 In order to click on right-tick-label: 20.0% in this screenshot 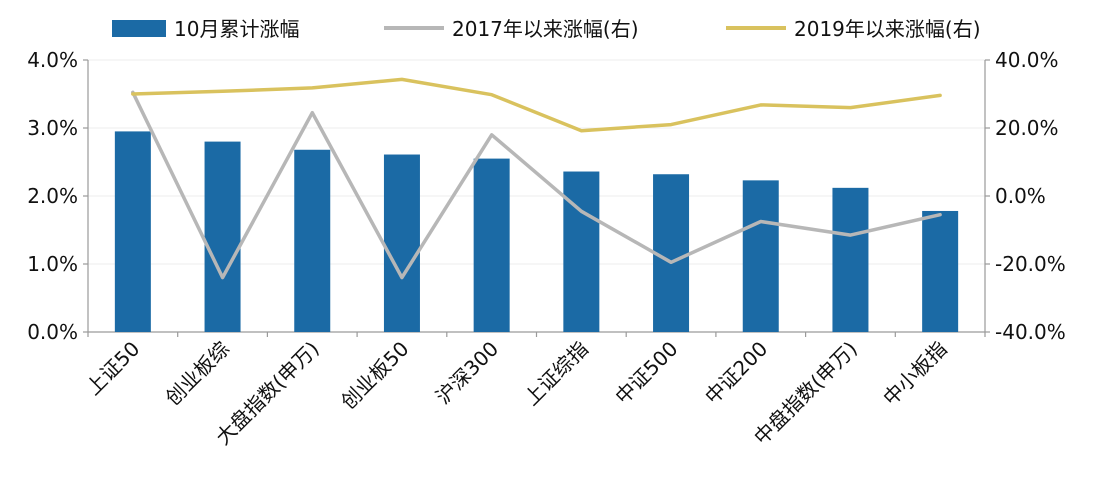, I will do `click(1027, 128)`.